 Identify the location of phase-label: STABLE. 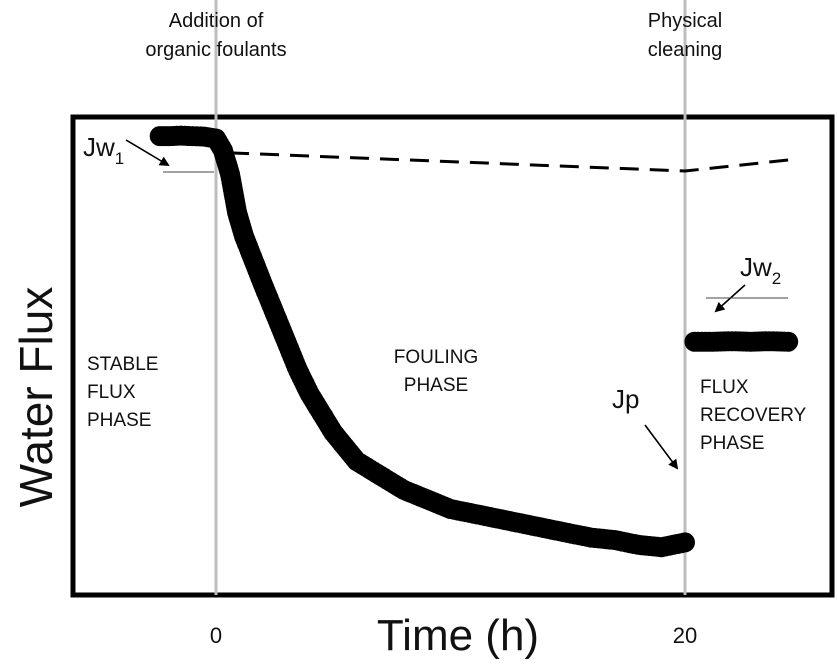
(122, 364).